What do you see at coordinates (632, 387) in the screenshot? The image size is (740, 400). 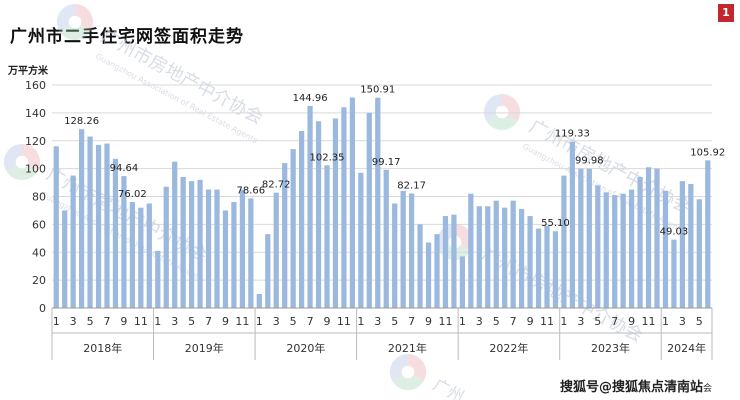 I see `source-credit-text: 搜狐号@搜狐焦点清南站` at bounding box center [632, 387].